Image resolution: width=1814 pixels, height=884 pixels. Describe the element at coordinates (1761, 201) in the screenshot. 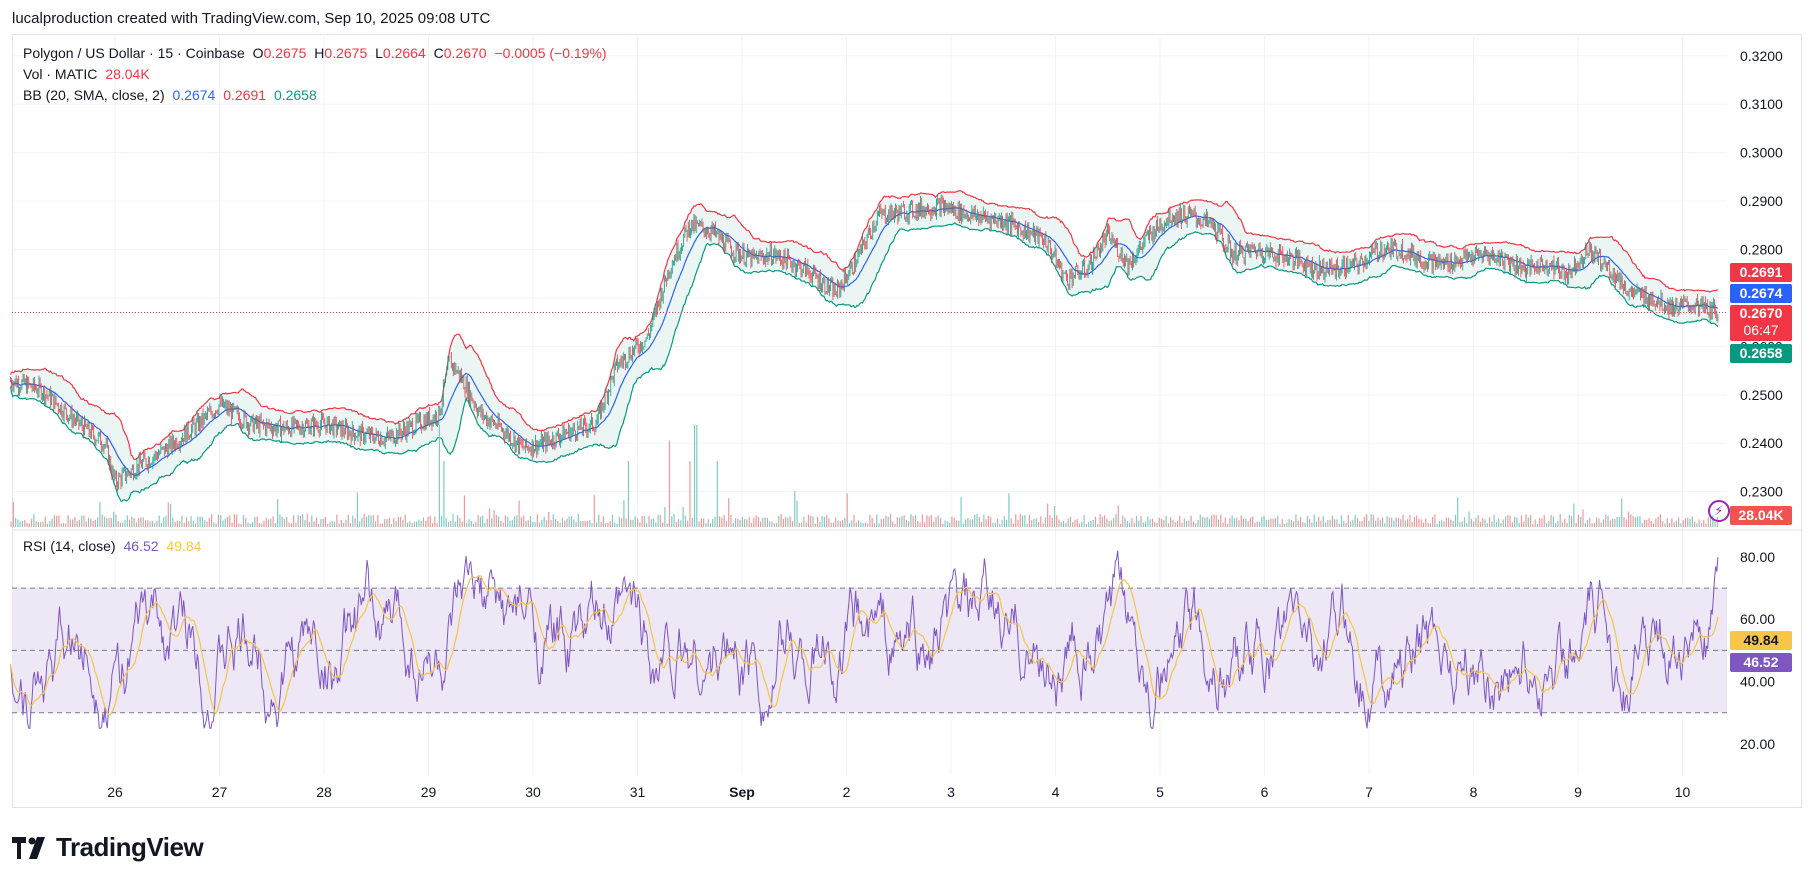

I see `price-tick-label: 0.2900` at that location.